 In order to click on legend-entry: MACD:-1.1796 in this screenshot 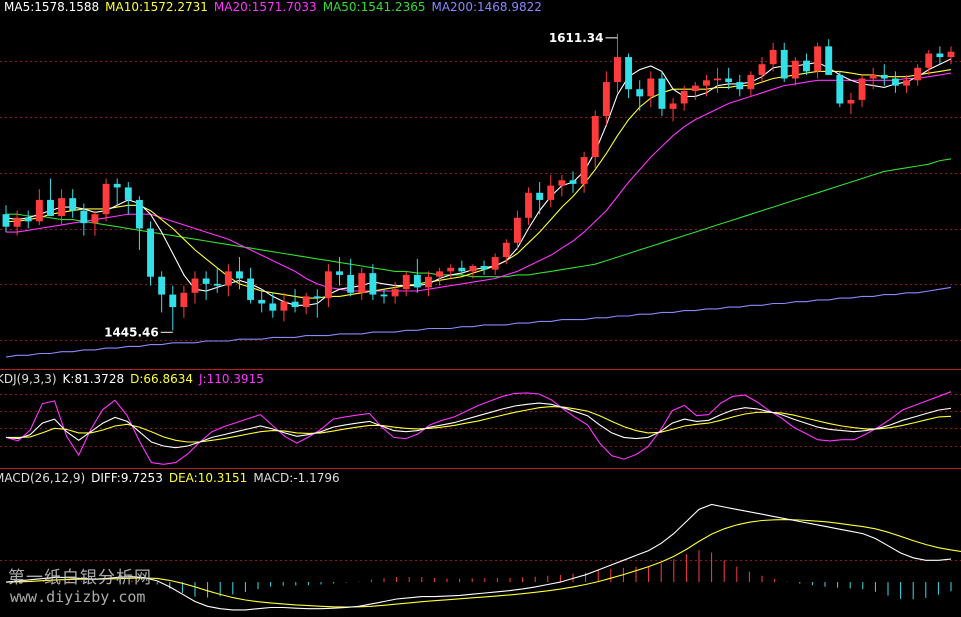, I will do `click(296, 478)`.